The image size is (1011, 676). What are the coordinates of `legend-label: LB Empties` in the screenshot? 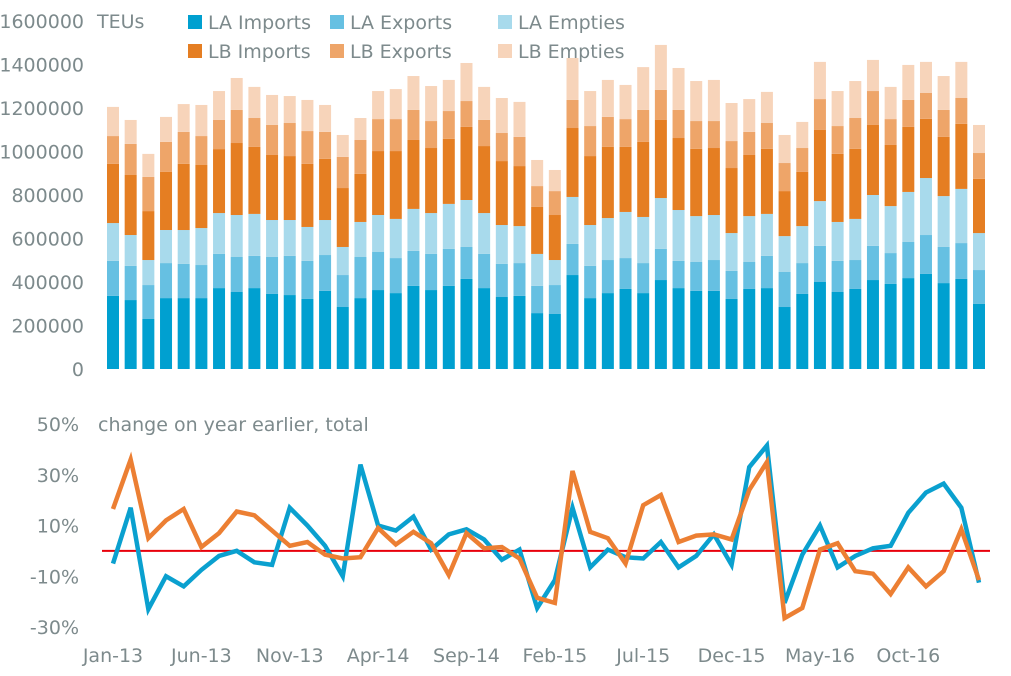 It's located at (571, 52).